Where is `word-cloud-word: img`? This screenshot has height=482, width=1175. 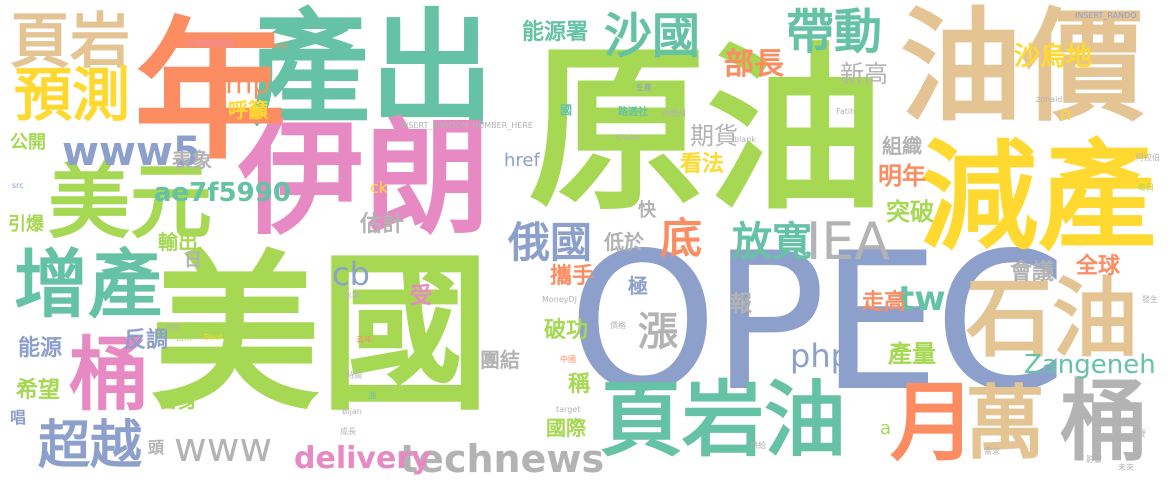
word-cloud-word: img is located at coordinates (280, 45).